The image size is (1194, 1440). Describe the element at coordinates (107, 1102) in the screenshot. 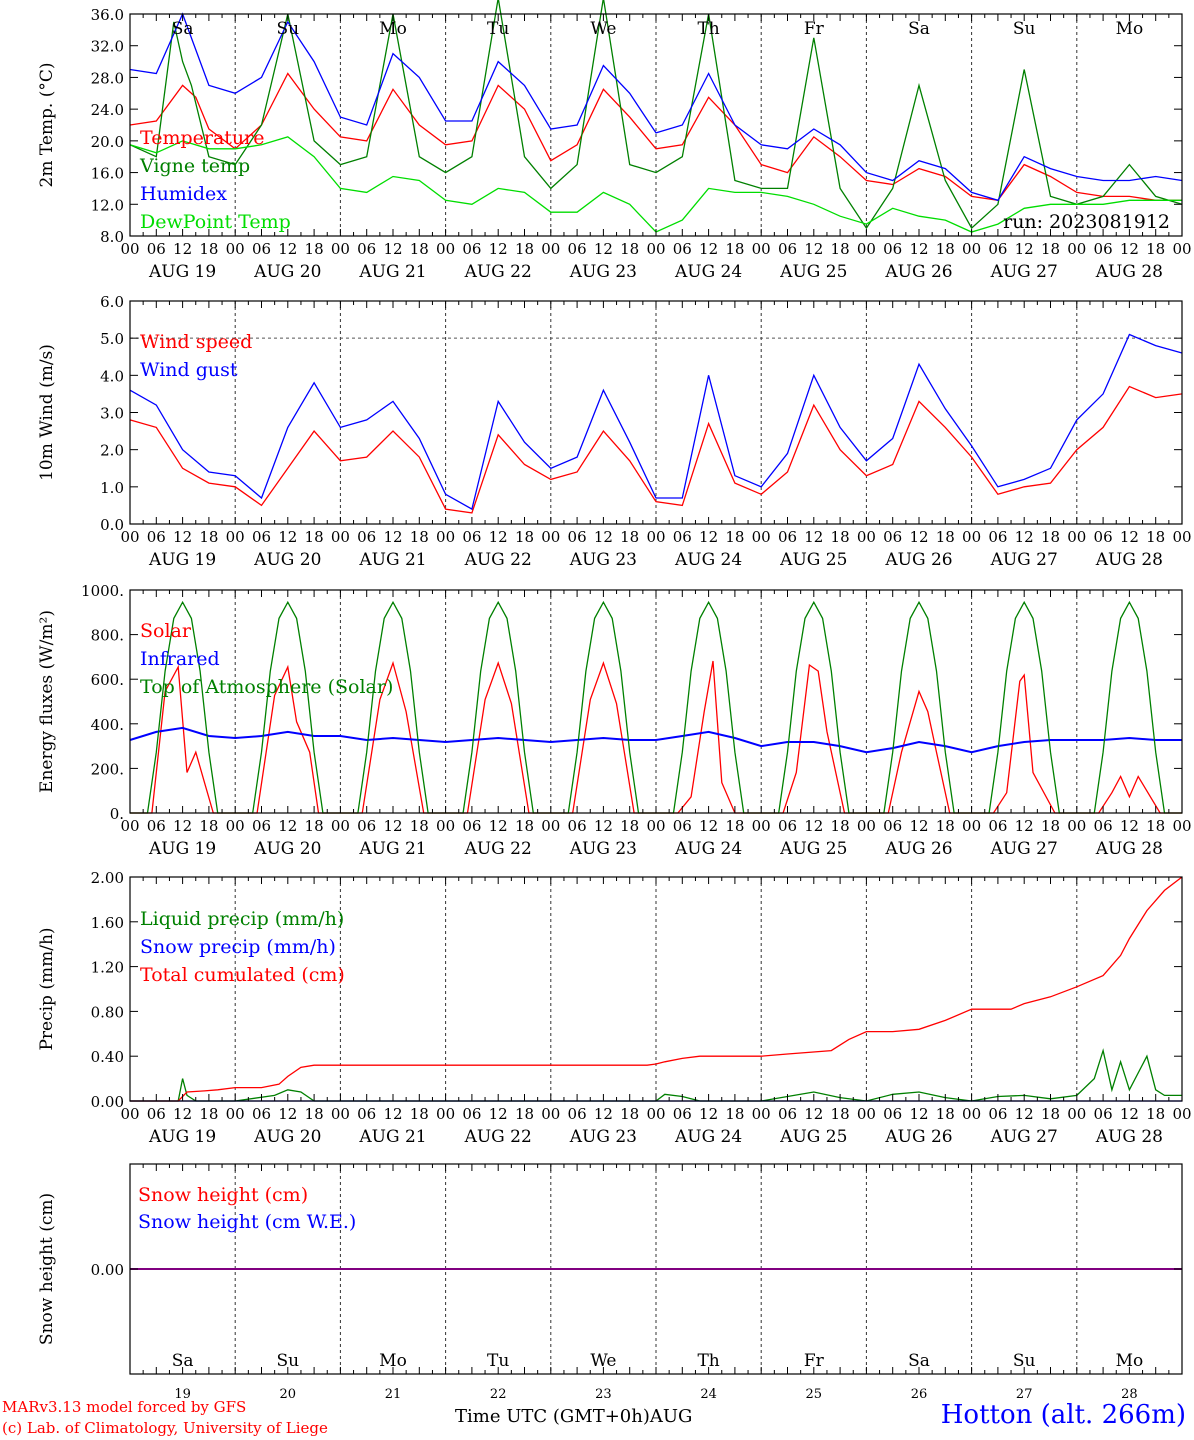

I see `y-tick-label: 0.00` at that location.